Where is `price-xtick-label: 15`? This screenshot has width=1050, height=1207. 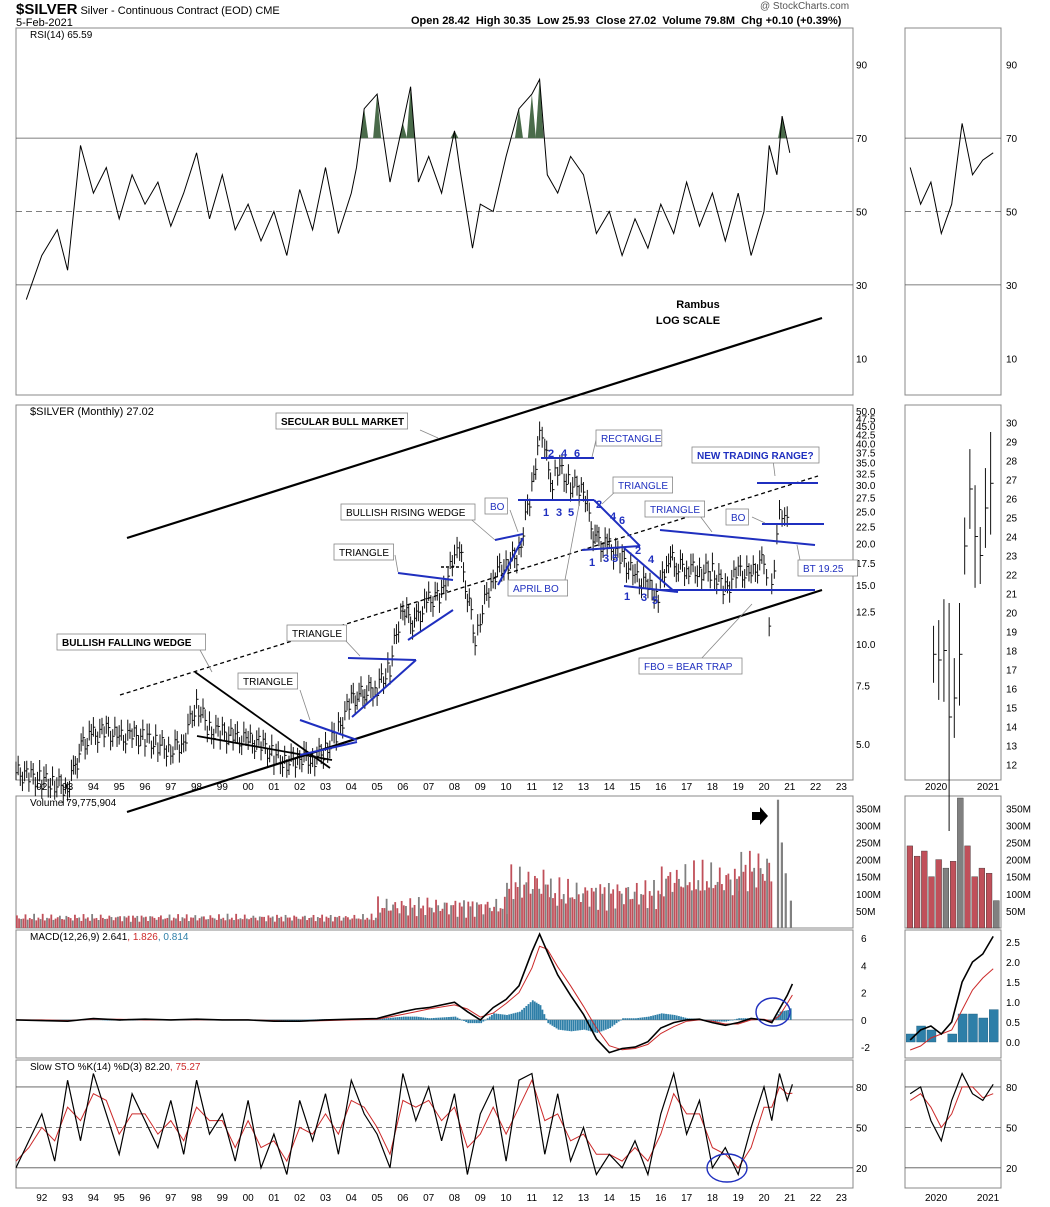
price-xtick-label: 15 is located at coordinates (635, 787).